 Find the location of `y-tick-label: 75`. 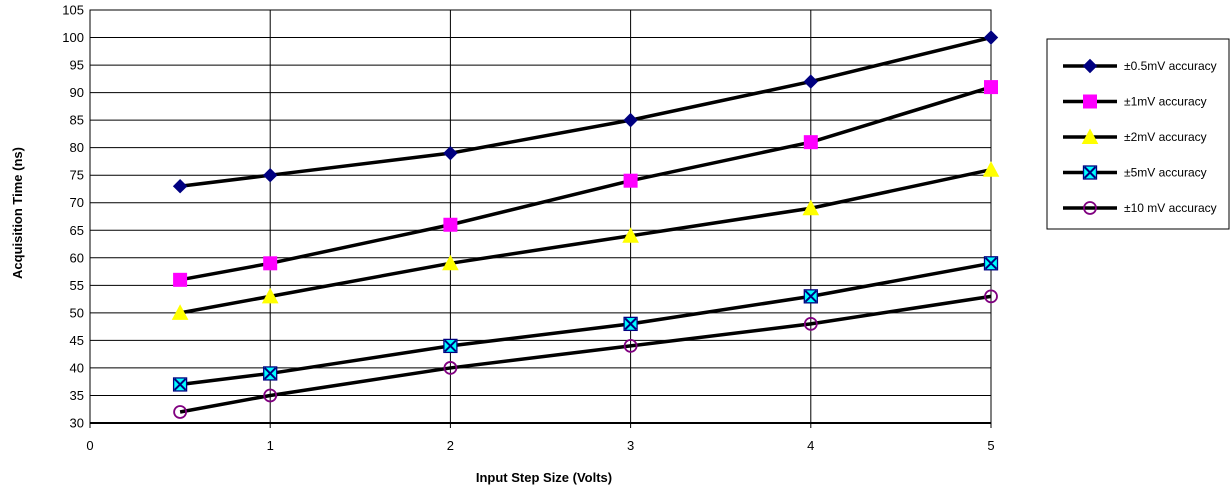

y-tick-label: 75 is located at coordinates (77, 175).